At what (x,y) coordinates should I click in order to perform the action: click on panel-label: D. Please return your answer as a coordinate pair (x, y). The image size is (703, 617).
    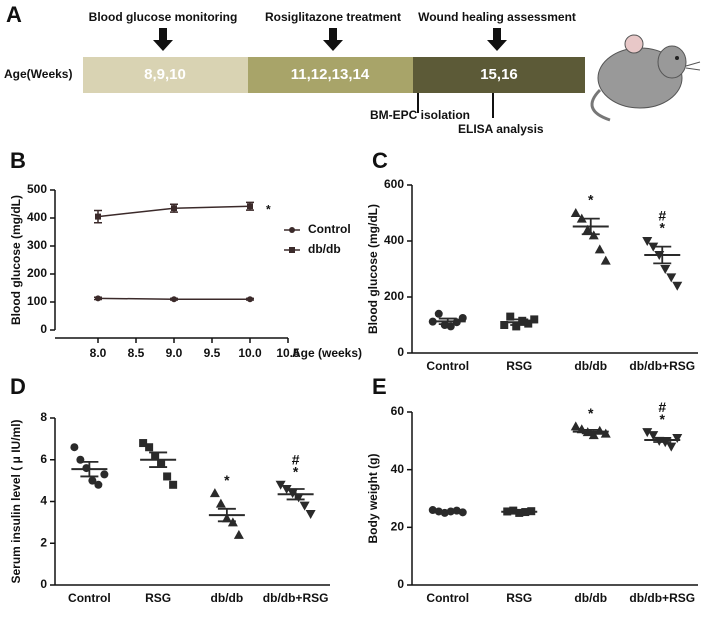
    Looking at the image, I should click on (18, 386).